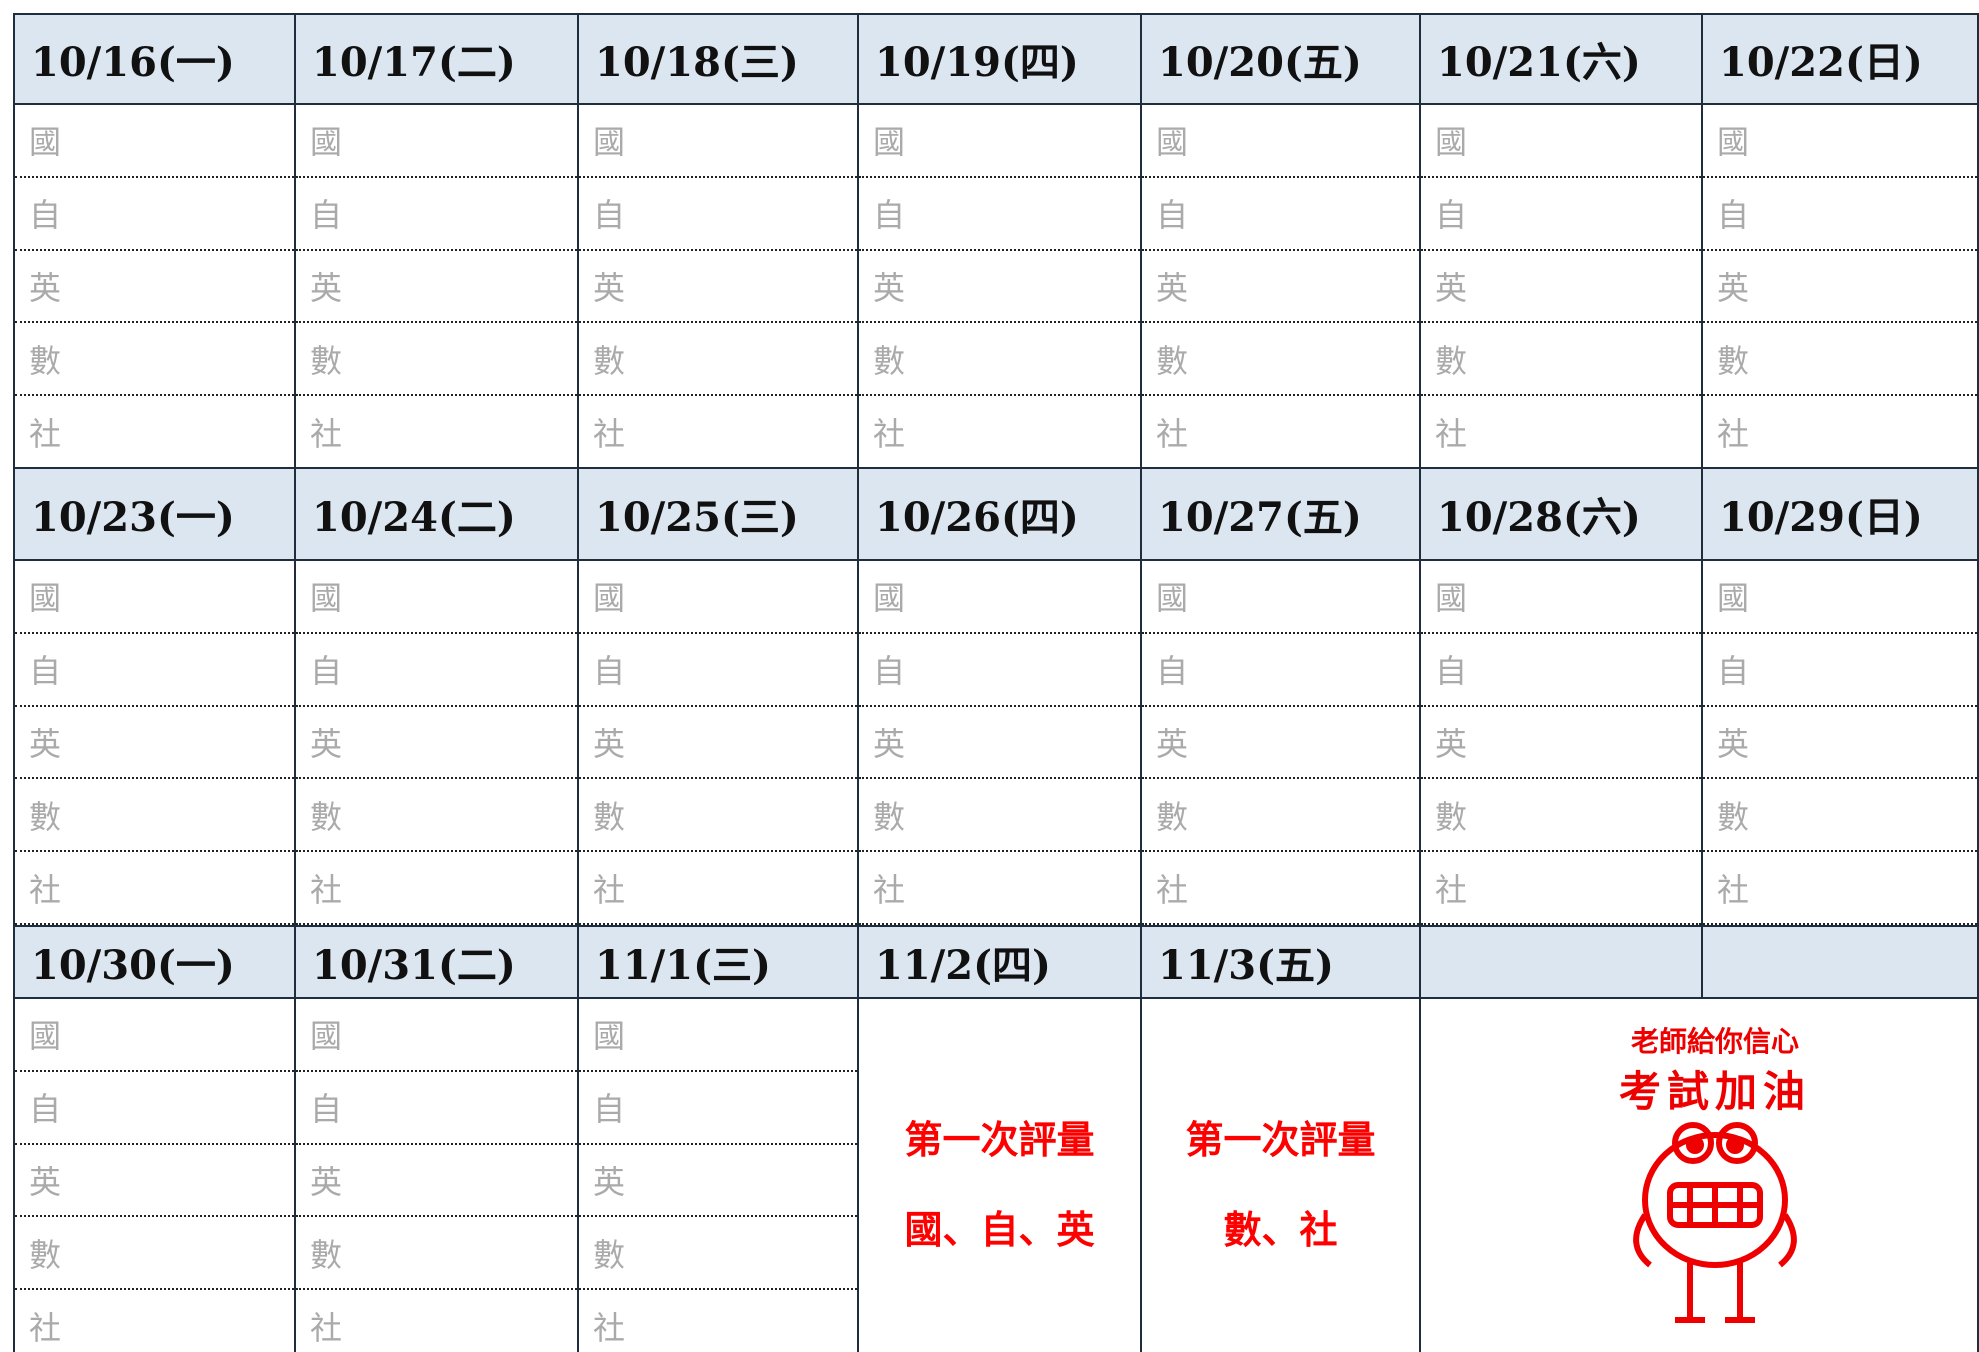 Image resolution: width=1979 pixels, height=1352 pixels. I want to click on exam-title: 第一次評量, so click(999, 1140).